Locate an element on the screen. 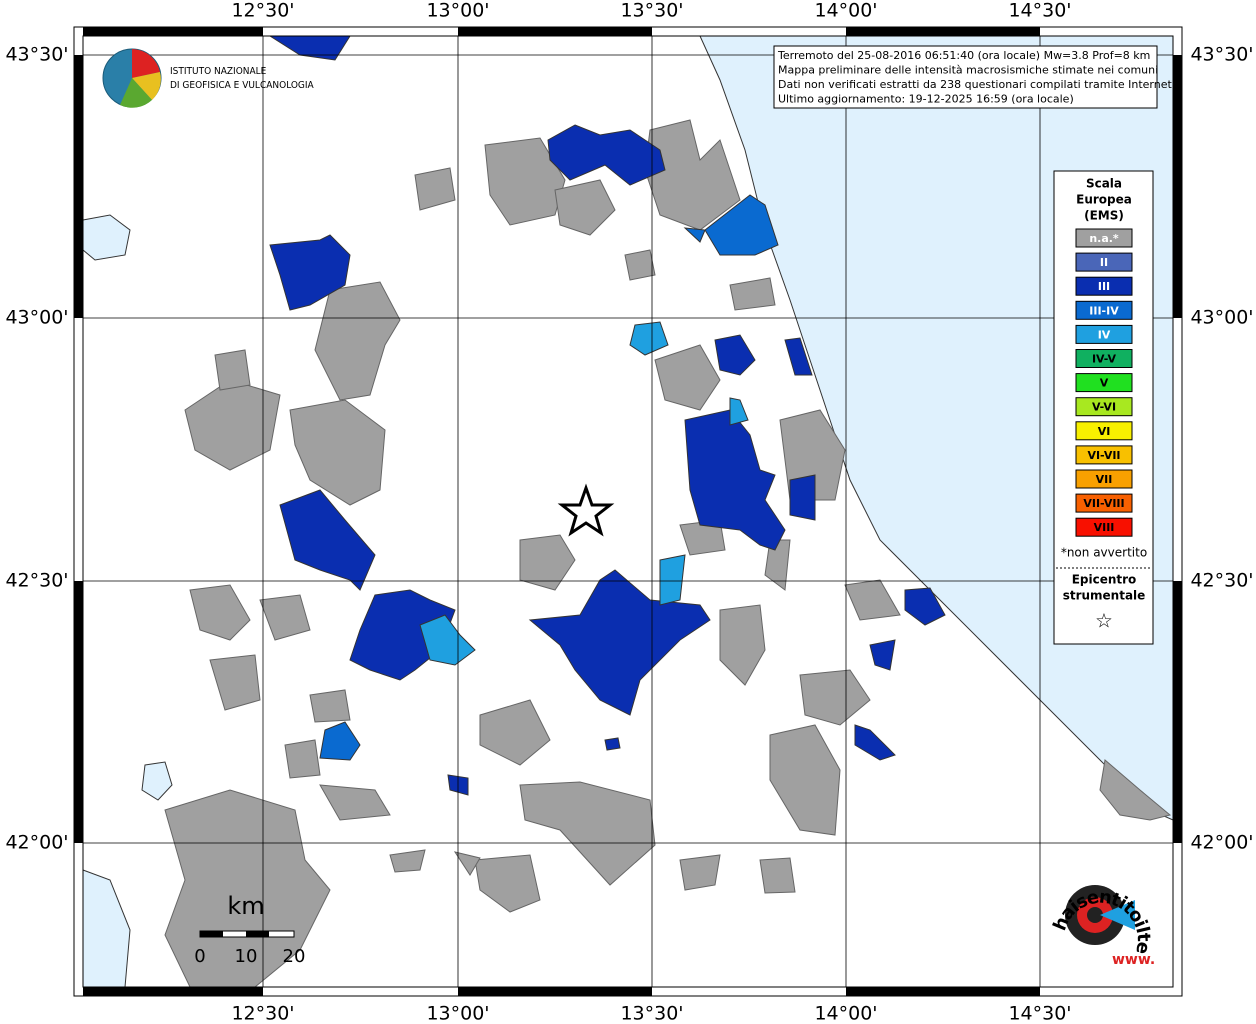  legend-label: VI is located at coordinates (1104, 431).